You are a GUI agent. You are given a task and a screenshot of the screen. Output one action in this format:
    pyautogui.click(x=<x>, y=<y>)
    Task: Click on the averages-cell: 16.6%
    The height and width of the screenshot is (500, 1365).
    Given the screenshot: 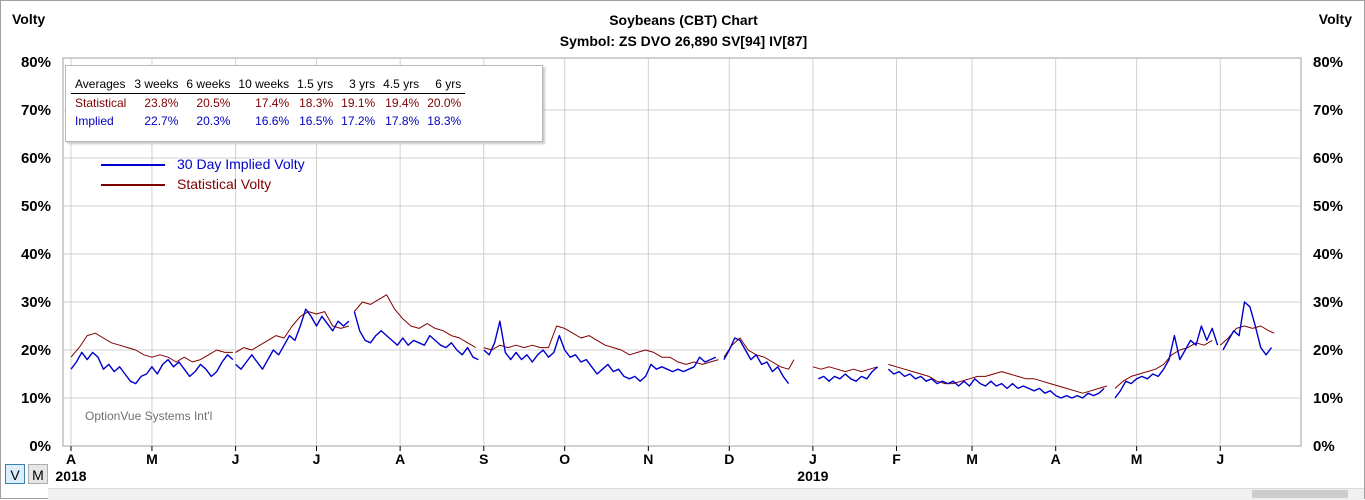 What is the action you would take?
    pyautogui.click(x=272, y=121)
    